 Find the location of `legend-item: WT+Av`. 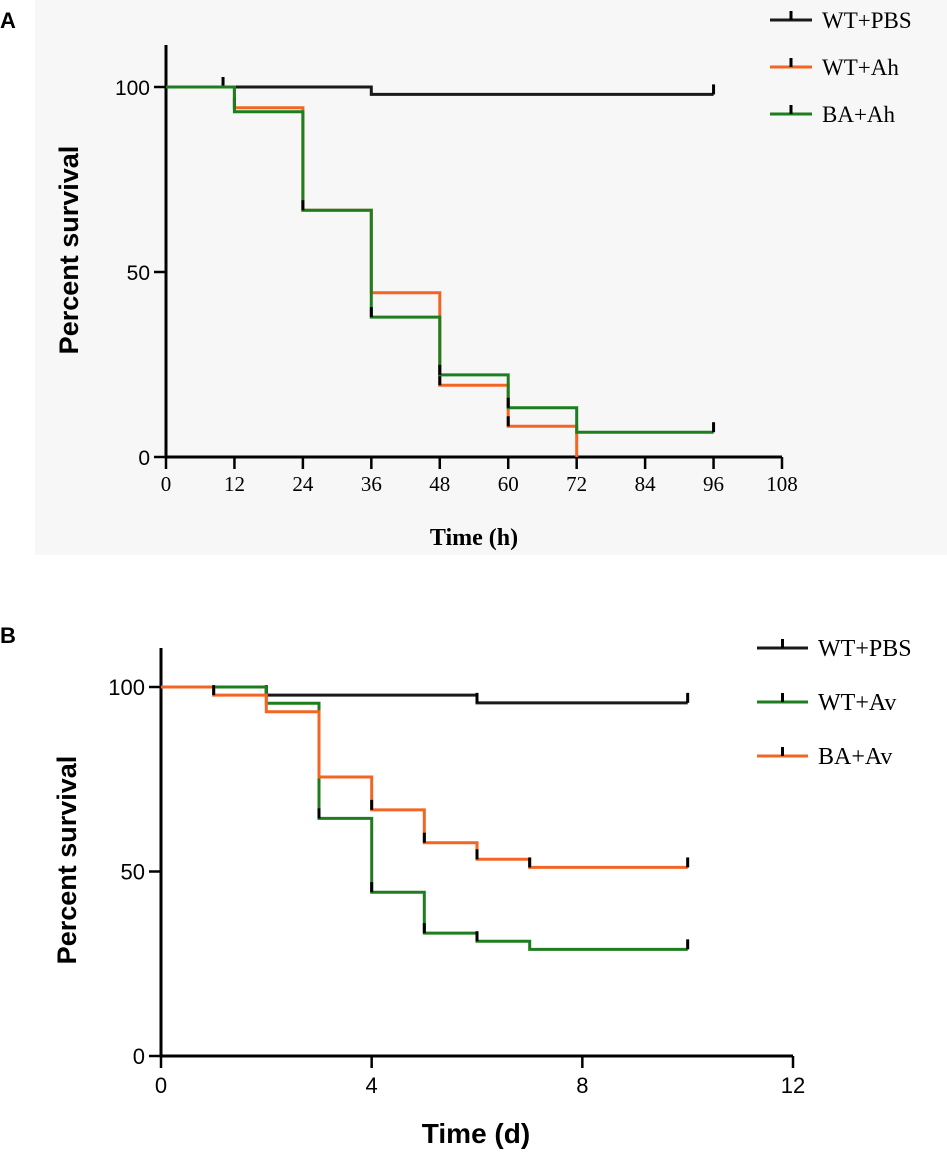

legend-item: WT+Av is located at coordinates (826, 703).